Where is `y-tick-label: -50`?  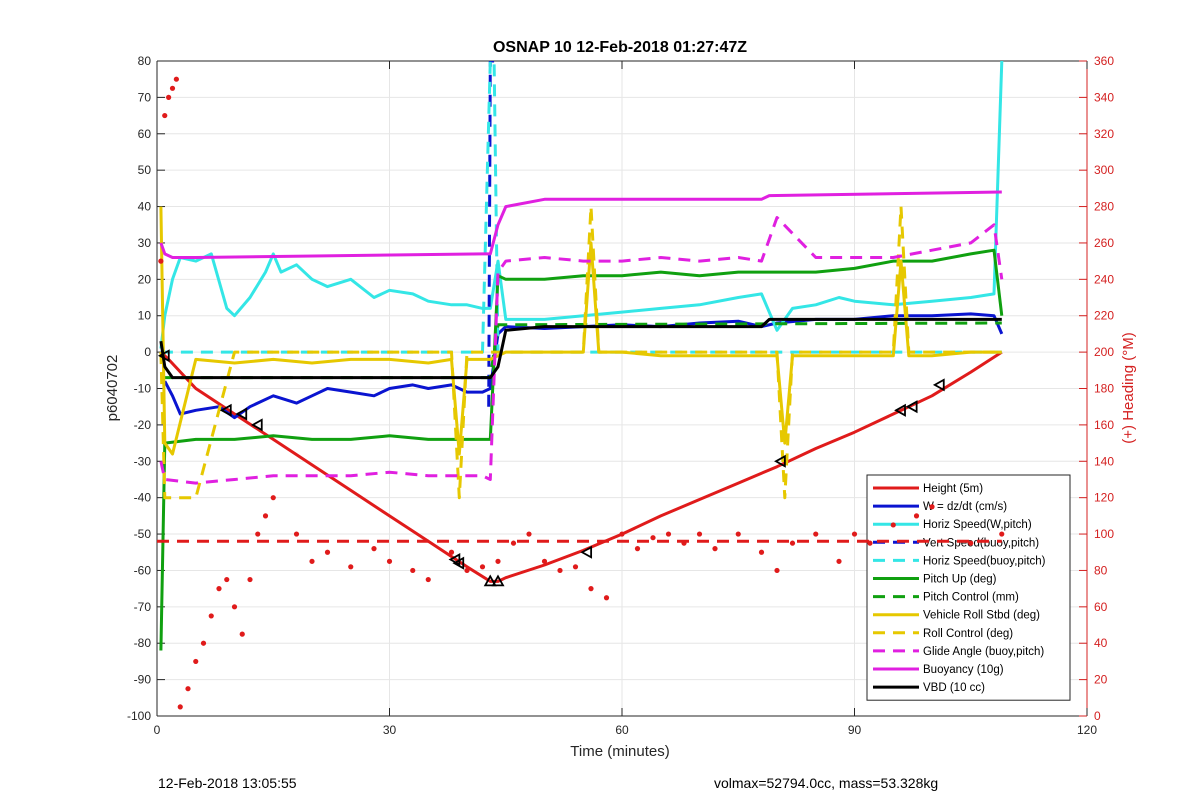
y-tick-label: -50 is located at coordinates (143, 534).